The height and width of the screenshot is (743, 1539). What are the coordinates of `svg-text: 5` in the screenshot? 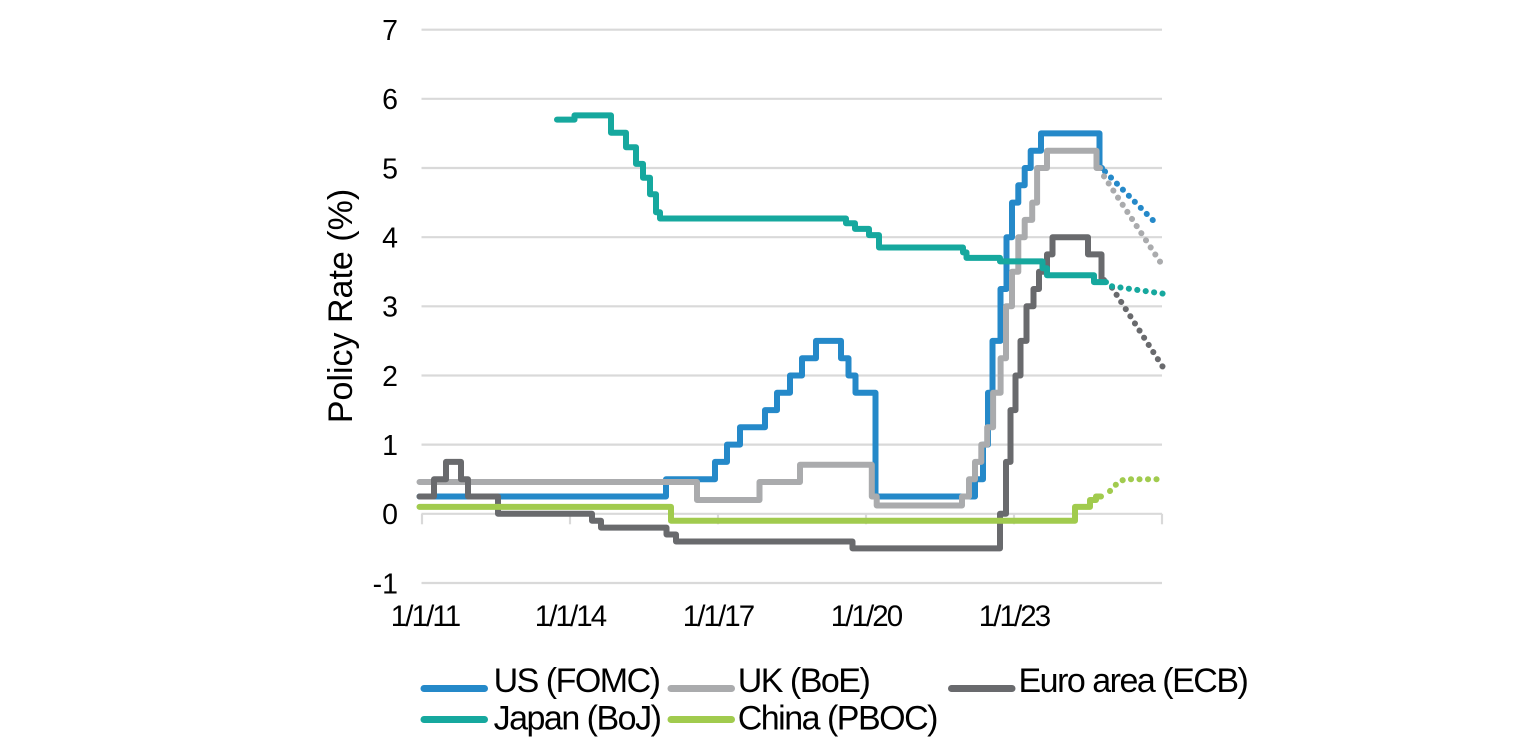 It's located at (390, 169).